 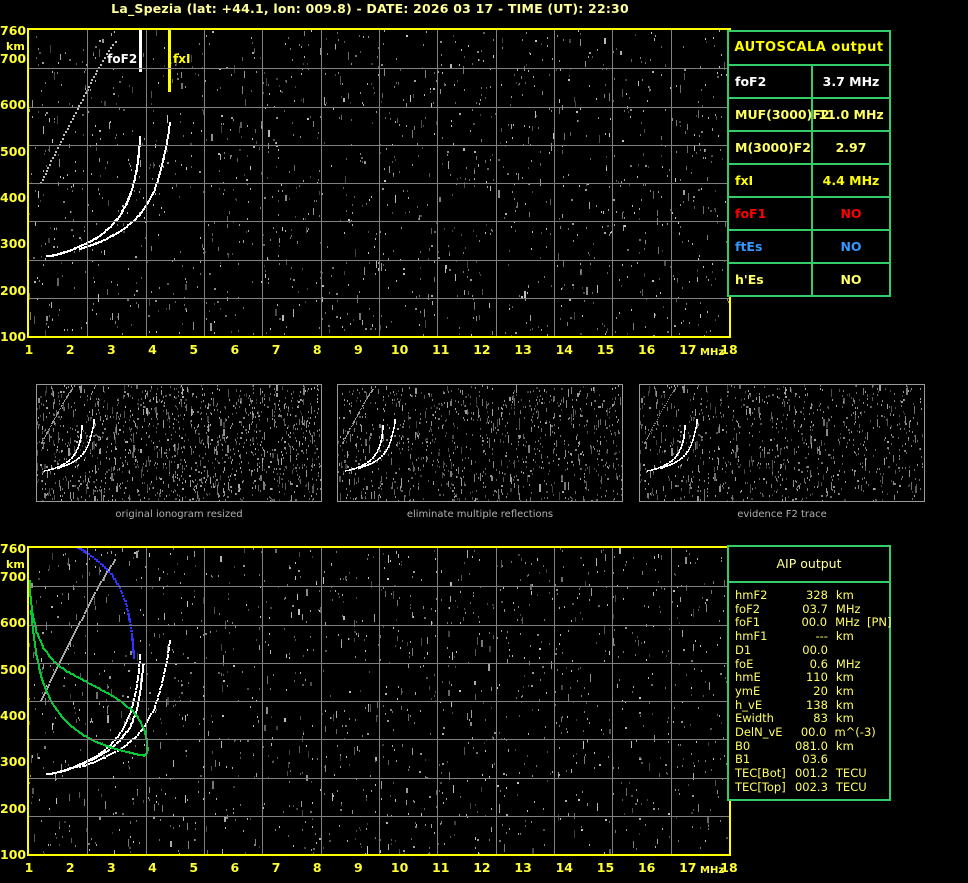 What do you see at coordinates (13, 58) in the screenshot?
I see `y-tick-label: 700` at bounding box center [13, 58].